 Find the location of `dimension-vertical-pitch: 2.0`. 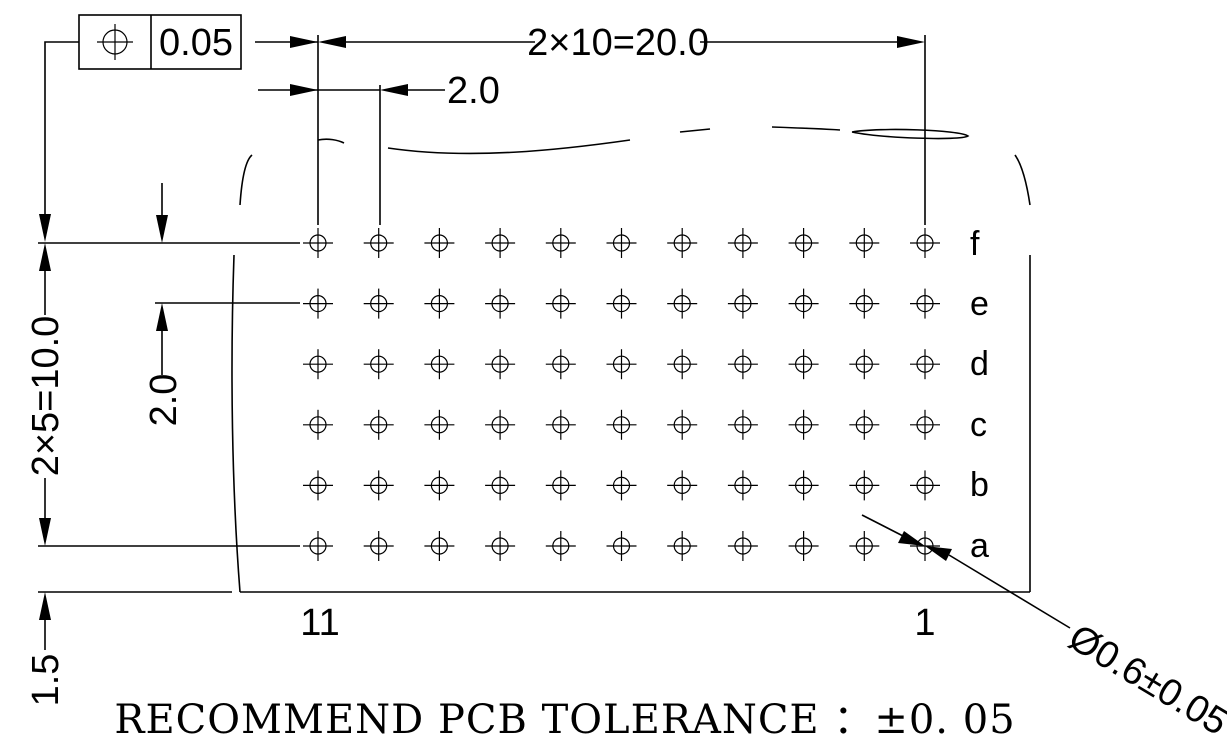

dimension-vertical-pitch: 2.0 is located at coordinates (221, 304).